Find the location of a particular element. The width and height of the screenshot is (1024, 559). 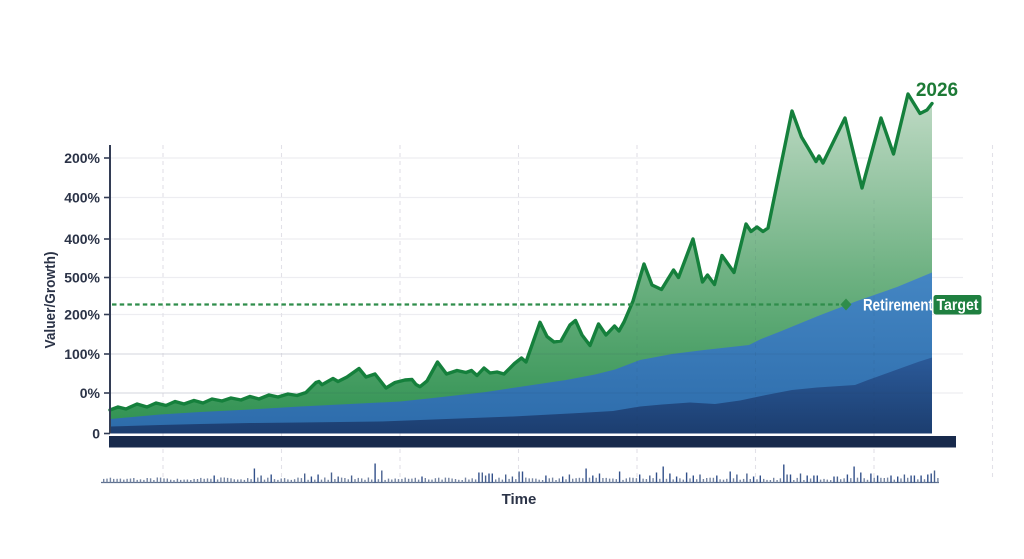

svg-text: Retirement is located at coordinates (898, 305).